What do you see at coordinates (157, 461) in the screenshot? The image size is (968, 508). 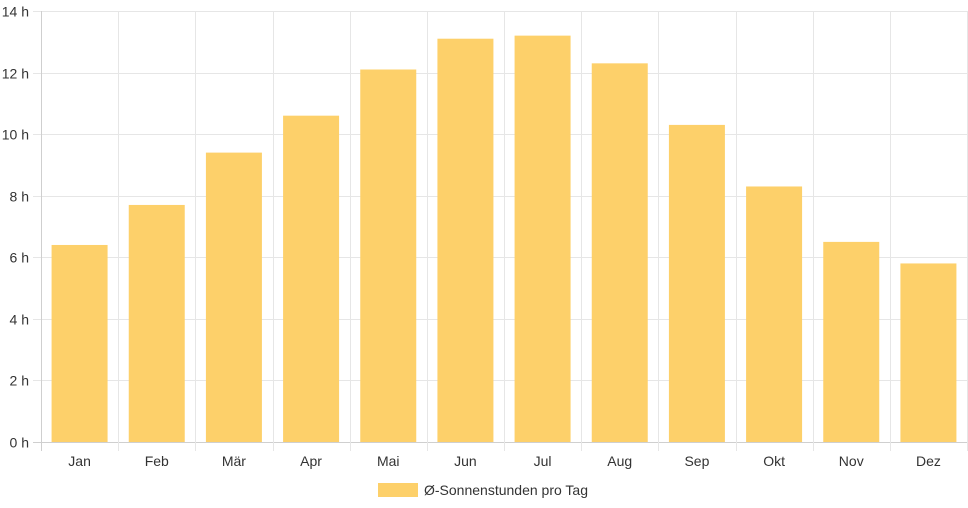 I see `x-tick-label: Feb` at bounding box center [157, 461].